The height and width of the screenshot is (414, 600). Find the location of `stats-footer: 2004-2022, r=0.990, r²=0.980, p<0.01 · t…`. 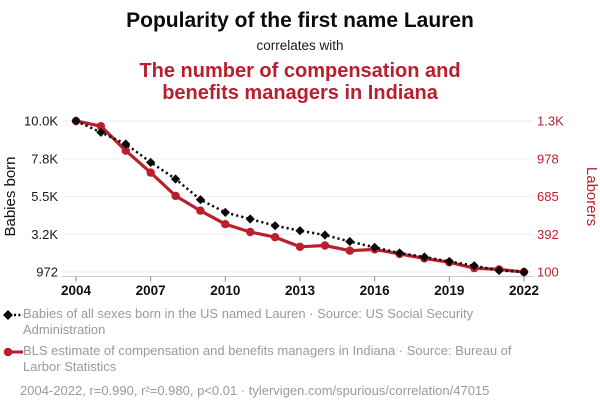

stats-footer: 2004-2022, r=0.990, r²=0.980, p<0.01 · t… is located at coordinates (255, 390).